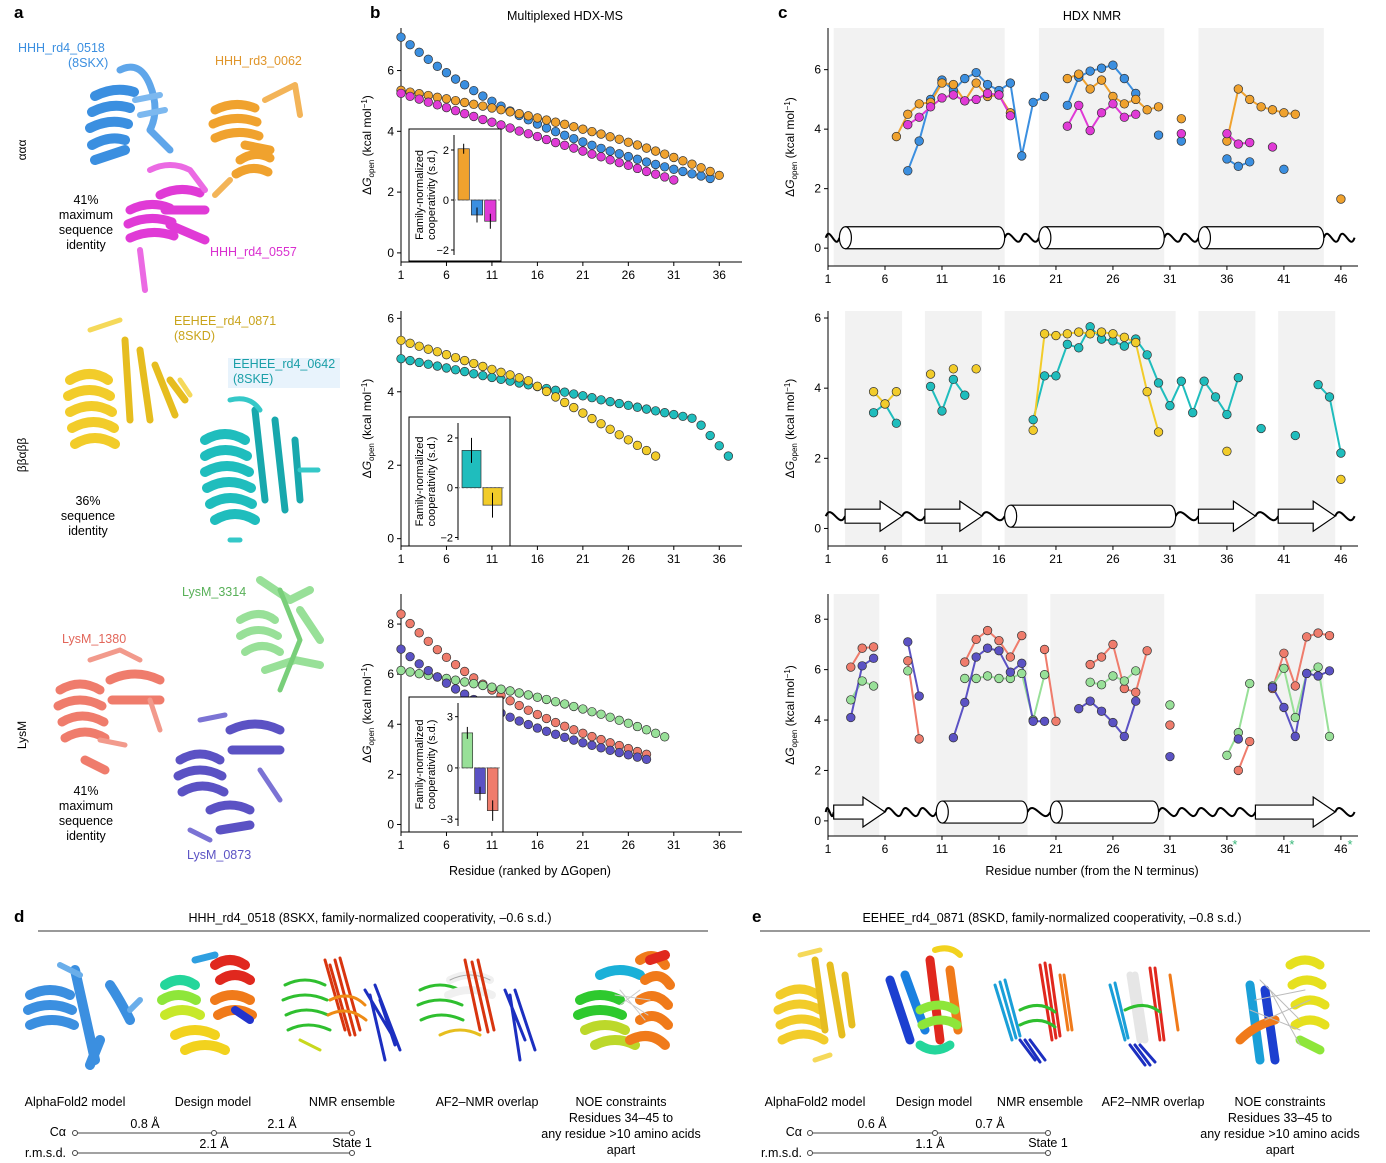 Image resolution: width=1386 pixels, height=1163 pixels. What do you see at coordinates (463, 174) in the screenshot?
I see `inset-bar` at bounding box center [463, 174].